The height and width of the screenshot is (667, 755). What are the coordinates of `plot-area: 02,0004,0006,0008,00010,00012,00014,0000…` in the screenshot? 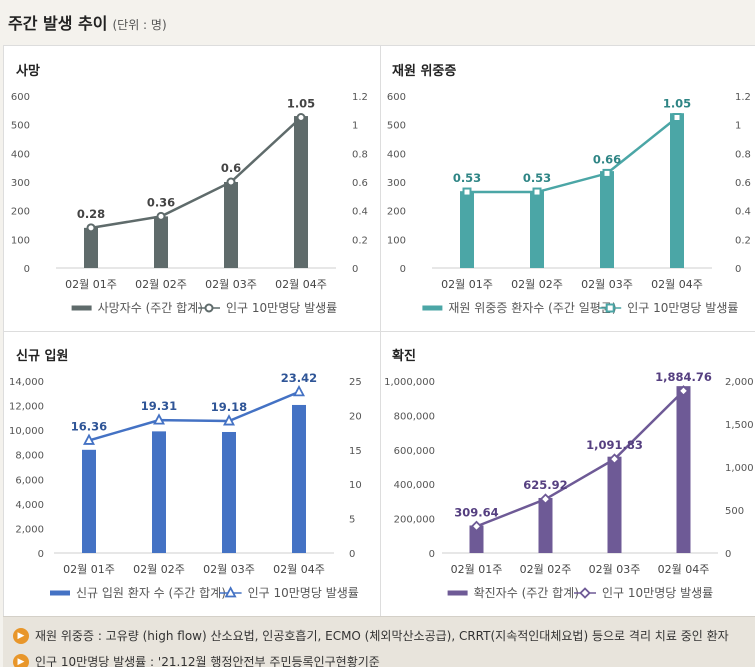 It's located at (185, 473).